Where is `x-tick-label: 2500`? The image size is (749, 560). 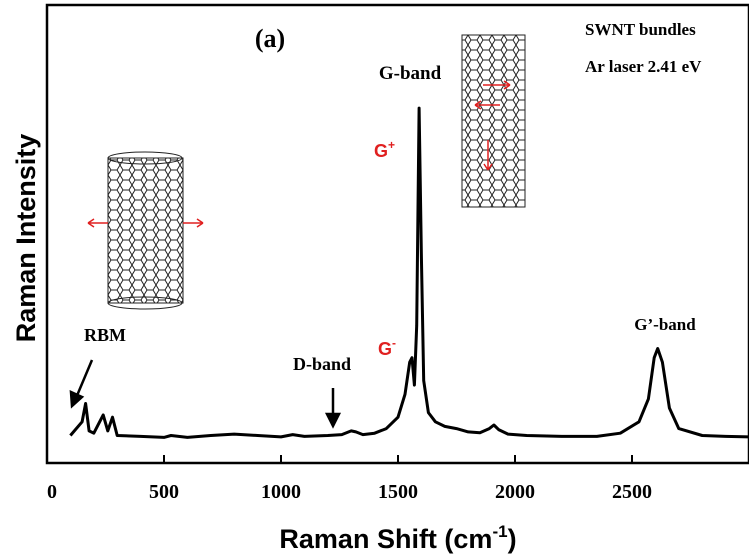
x-tick-label: 2500 is located at coordinates (632, 492).